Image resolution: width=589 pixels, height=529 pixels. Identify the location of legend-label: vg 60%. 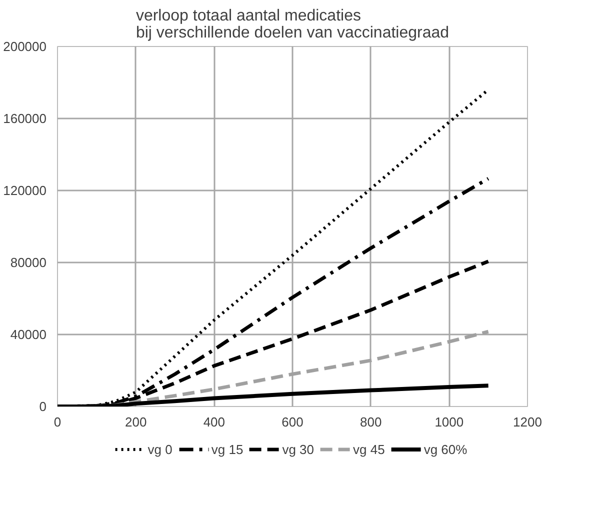
(446, 449).